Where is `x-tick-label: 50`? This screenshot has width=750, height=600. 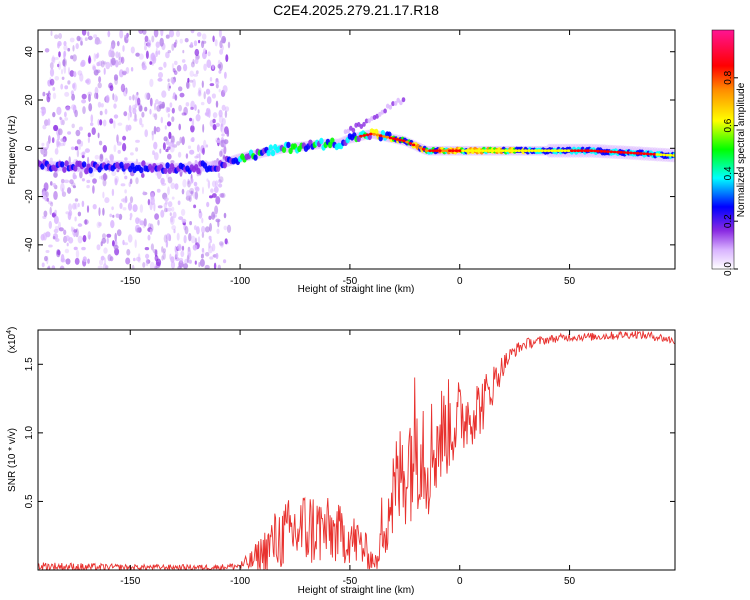 x-tick-label: 50 is located at coordinates (570, 581).